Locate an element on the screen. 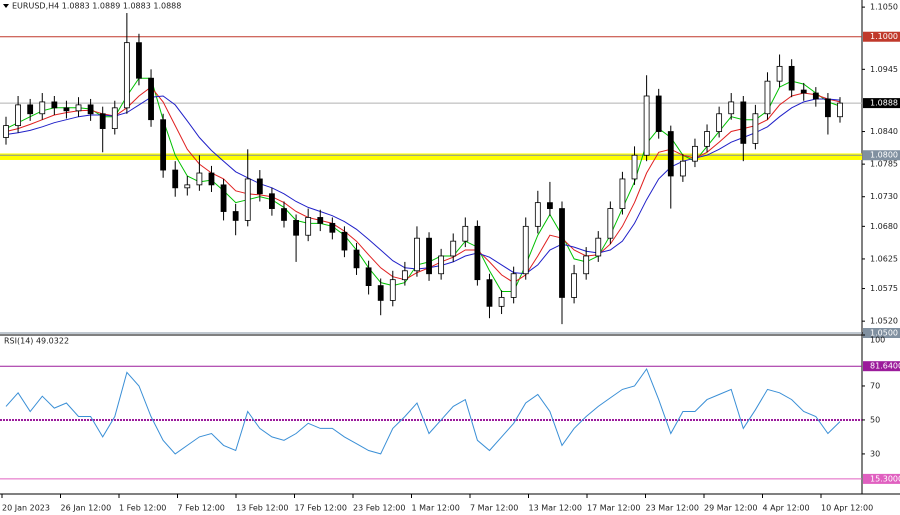  x-tick-label: 7 Feb 12:00 is located at coordinates (201, 508).